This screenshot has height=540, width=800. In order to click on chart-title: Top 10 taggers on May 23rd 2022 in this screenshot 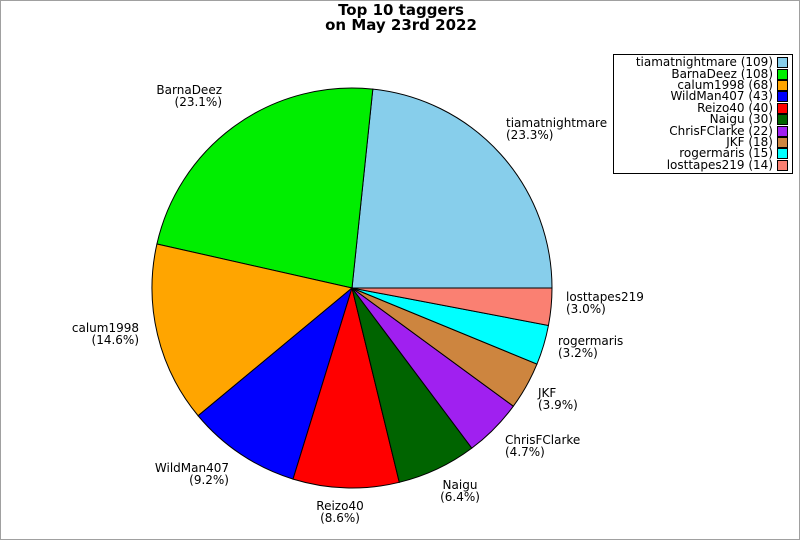, I will do `click(400, 17)`.